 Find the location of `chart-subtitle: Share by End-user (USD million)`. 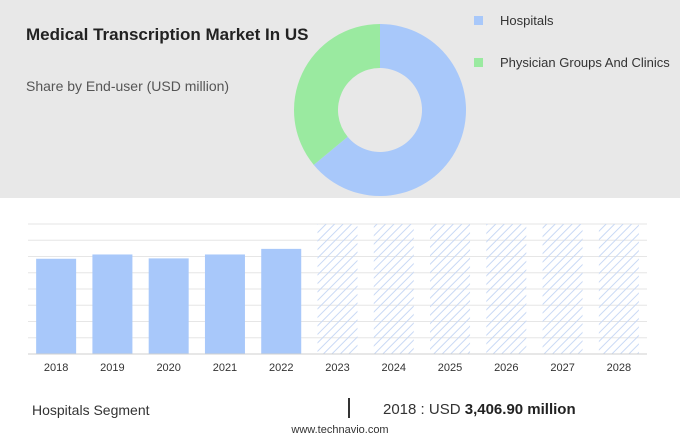

chart-subtitle: Share by End-user (USD million) is located at coordinates (128, 86).